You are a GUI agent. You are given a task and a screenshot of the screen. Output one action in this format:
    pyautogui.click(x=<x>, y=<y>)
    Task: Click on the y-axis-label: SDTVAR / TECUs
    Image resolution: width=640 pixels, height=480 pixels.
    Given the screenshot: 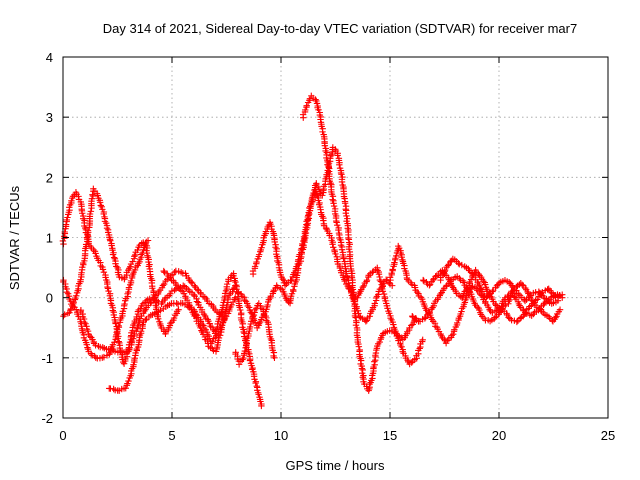 What is the action you would take?
    pyautogui.click(x=14, y=237)
    